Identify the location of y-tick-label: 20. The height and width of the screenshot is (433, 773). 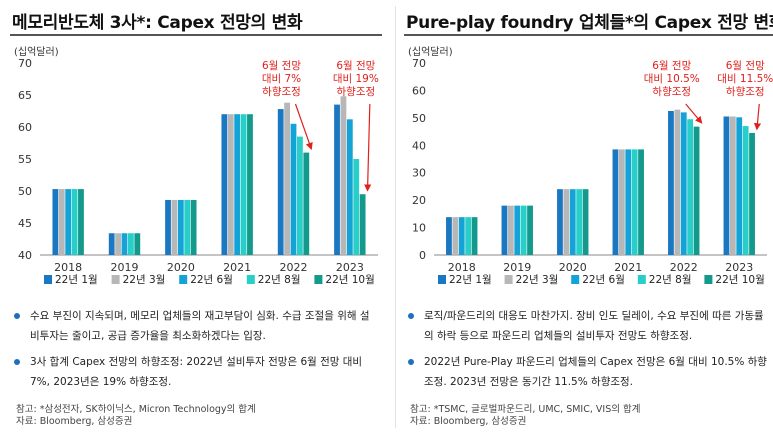
(419, 200).